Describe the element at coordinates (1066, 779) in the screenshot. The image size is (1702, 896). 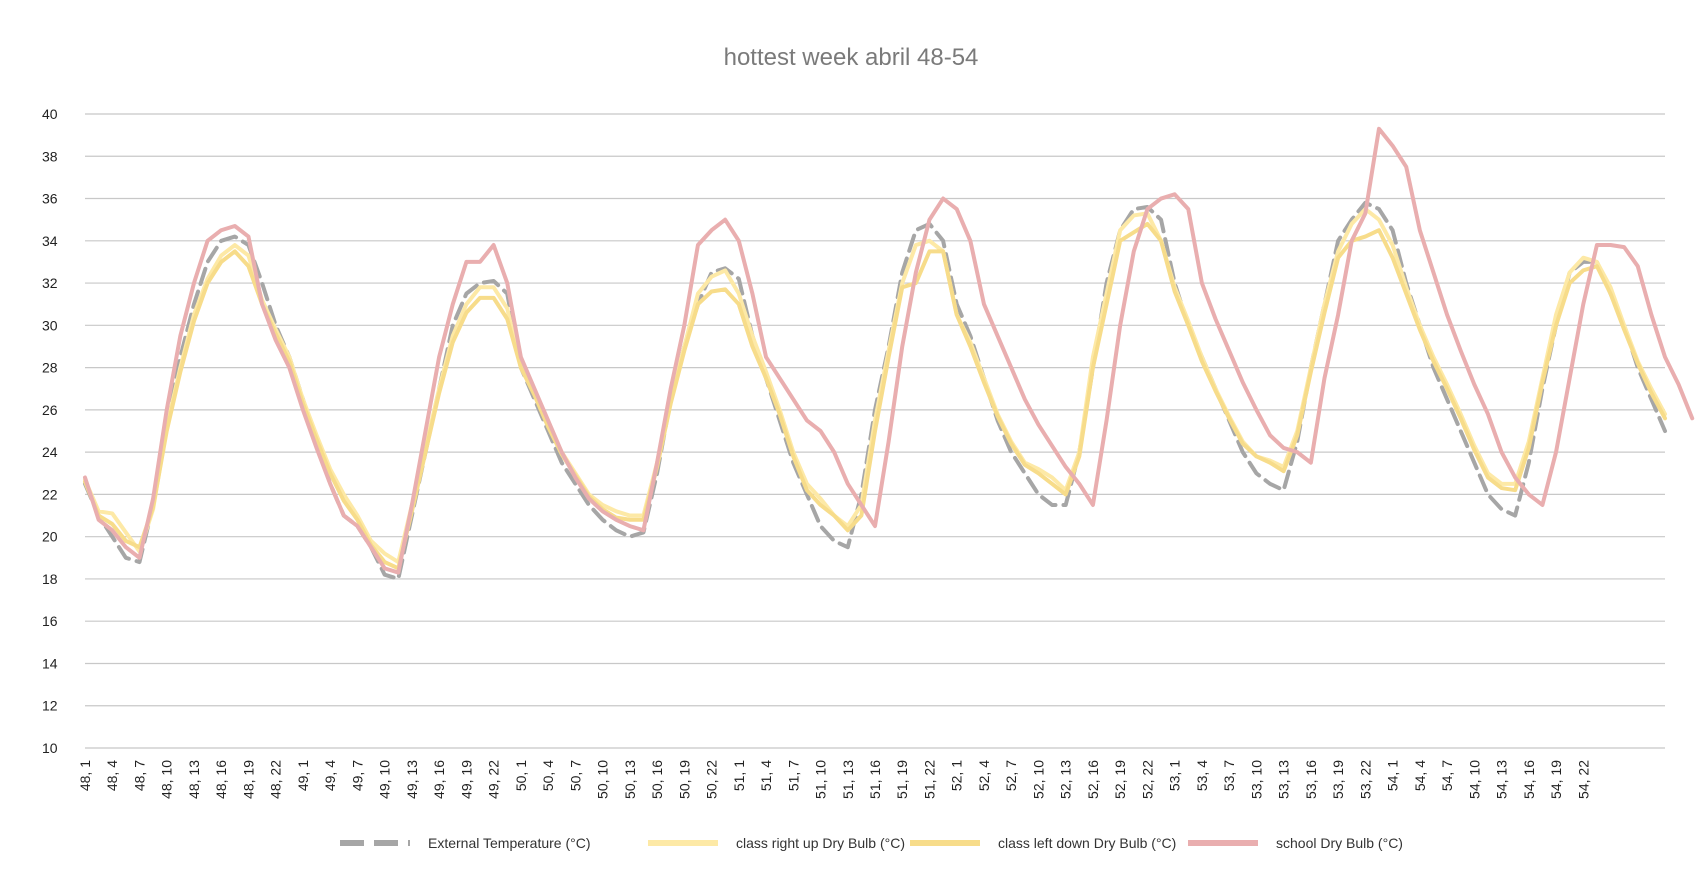
I see `x-tick-label: 52, 13` at that location.